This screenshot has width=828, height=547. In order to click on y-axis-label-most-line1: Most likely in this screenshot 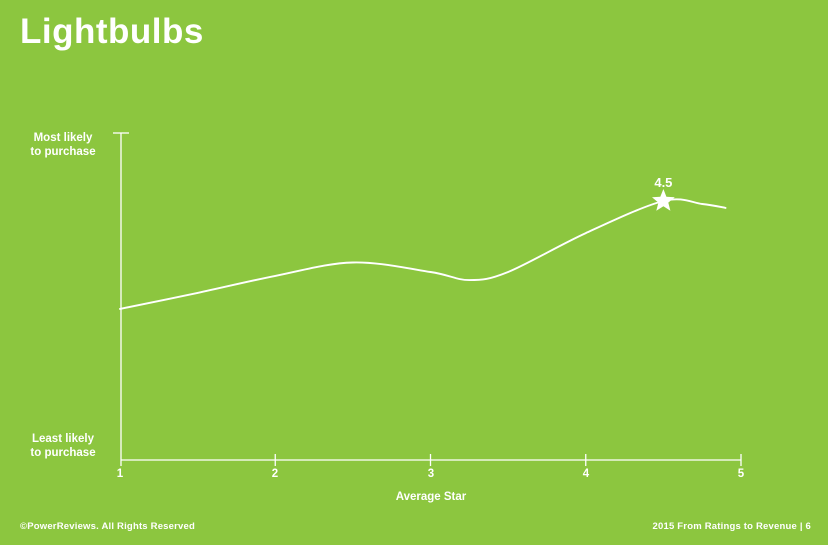, I will do `click(63, 138)`.